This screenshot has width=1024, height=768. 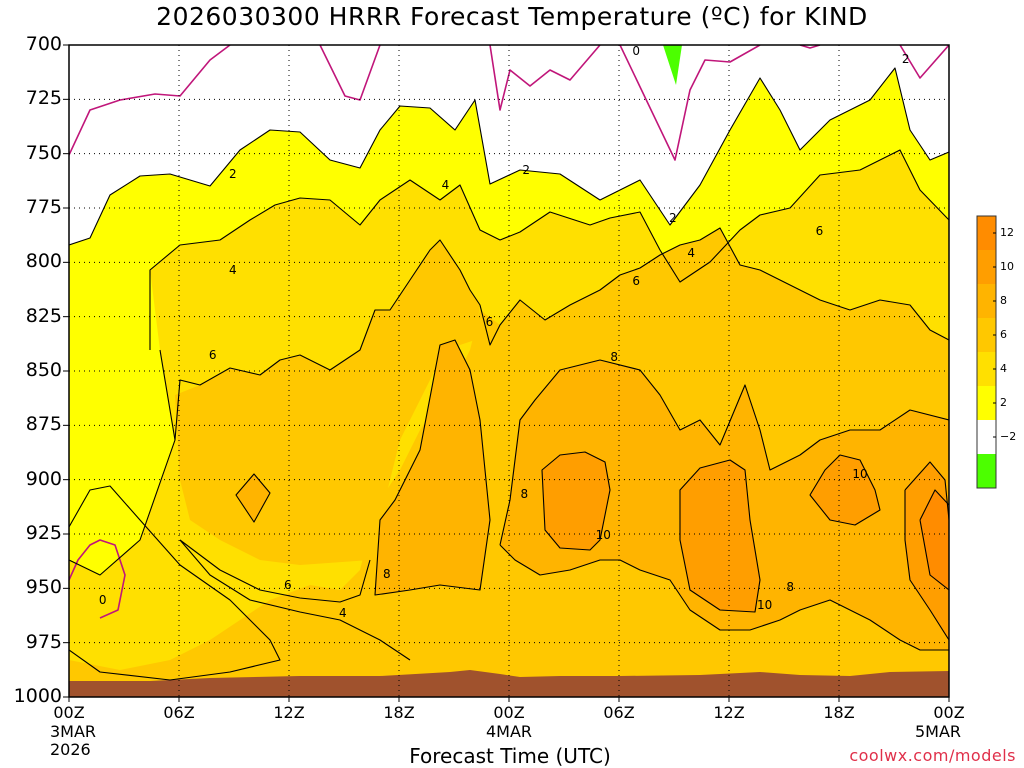 What do you see at coordinates (43, 533) in the screenshot?
I see `y-tick-label: 925` at bounding box center [43, 533].